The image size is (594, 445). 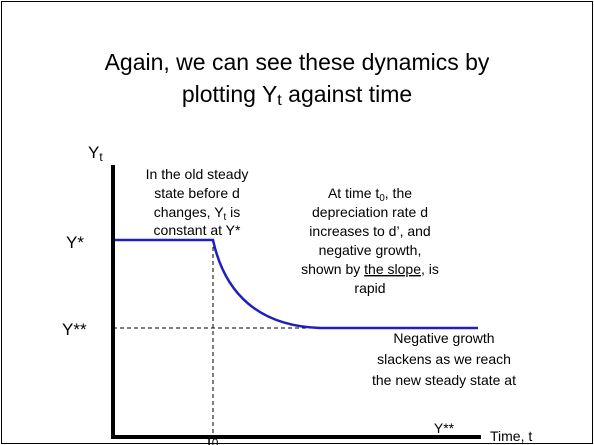 What do you see at coordinates (75, 242) in the screenshot?
I see `y-star-label: Y*` at bounding box center [75, 242].